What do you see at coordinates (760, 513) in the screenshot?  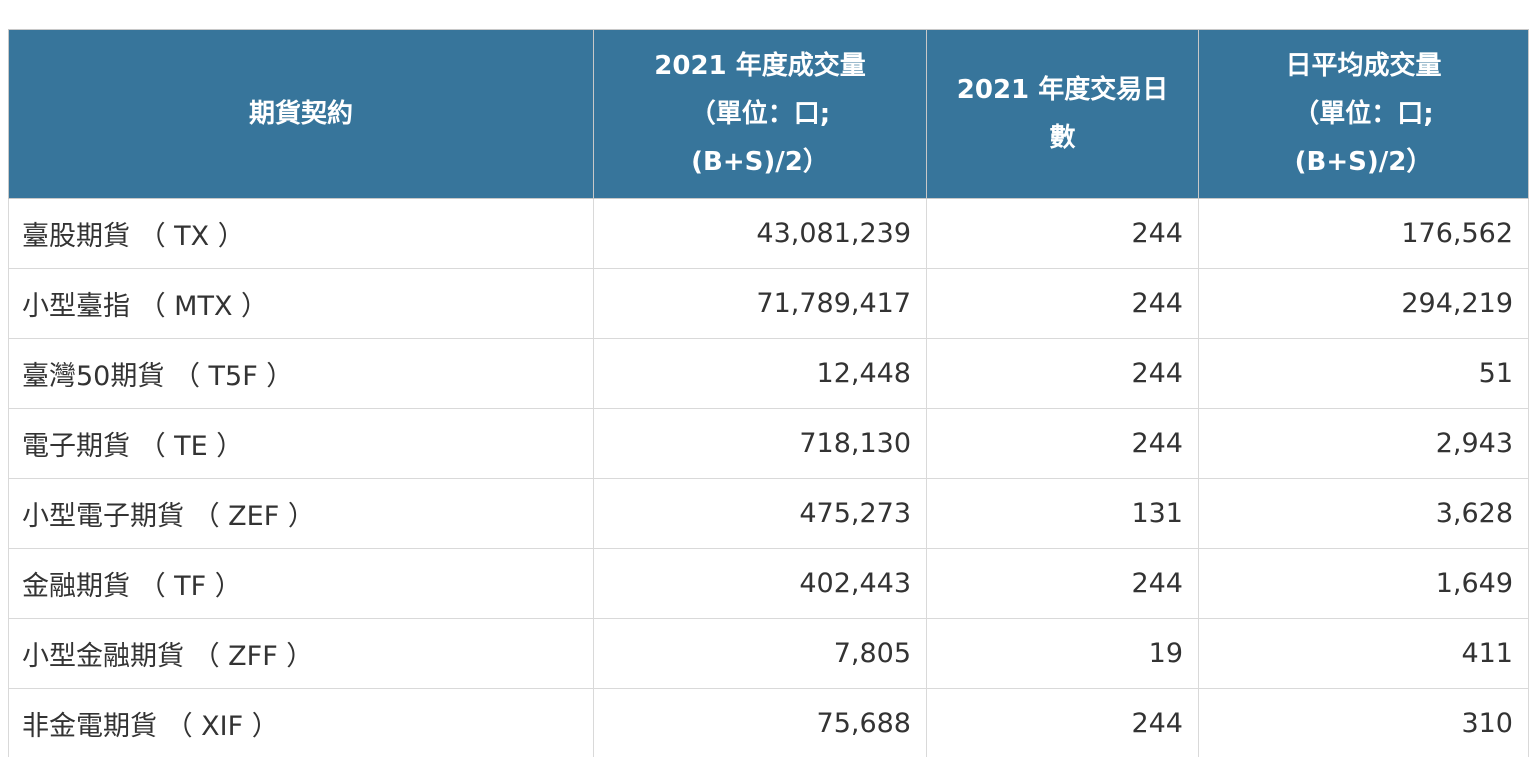 I see `cell-annual-volume: 475,273` at bounding box center [760, 513].